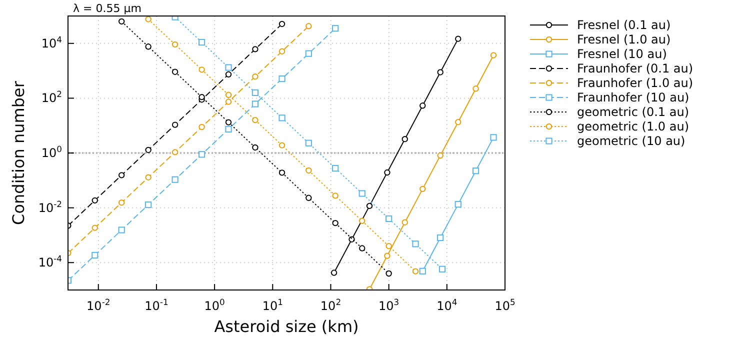 This screenshot has height=340, width=737. Describe the element at coordinates (50, 206) in the screenshot. I see `y-tick-label: 10$^{-2}$` at that location.